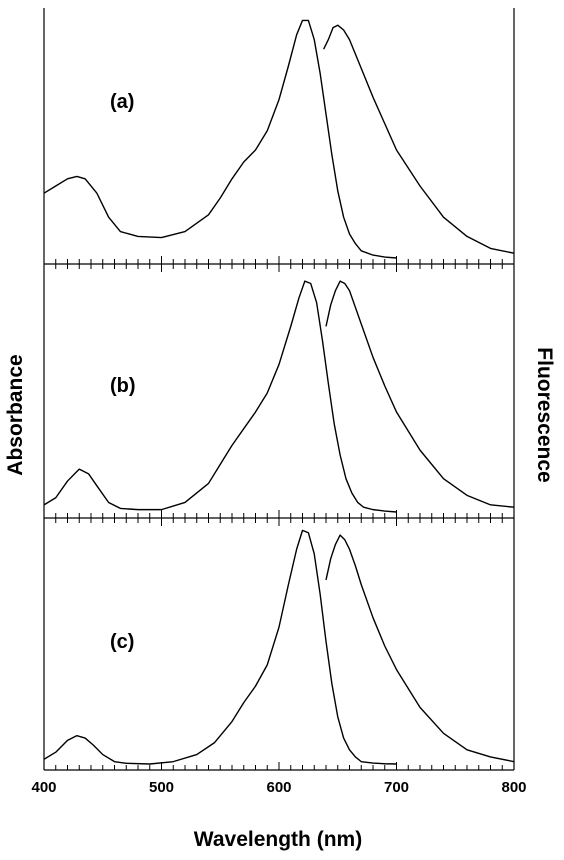 This screenshot has height=860, width=564. I want to click on x-tick-label: 400, so click(43, 787).